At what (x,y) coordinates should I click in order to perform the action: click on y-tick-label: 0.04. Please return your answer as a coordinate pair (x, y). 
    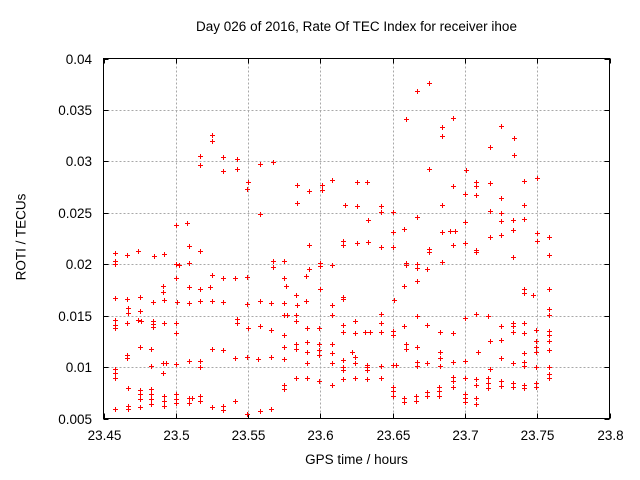
    Looking at the image, I should click on (79, 59).